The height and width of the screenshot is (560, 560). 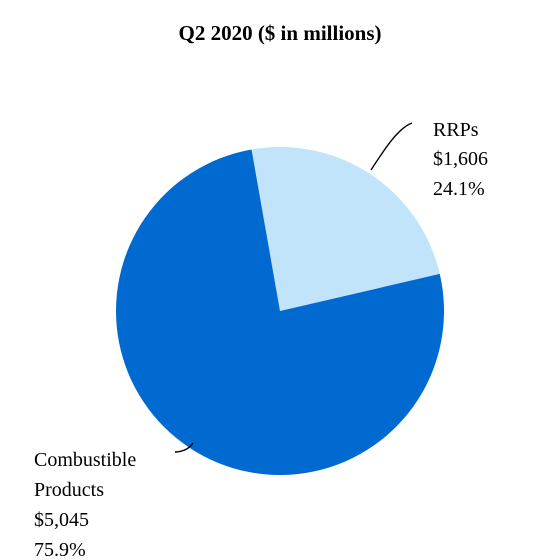 I want to click on combustible-name-line-2: Products, so click(x=69, y=490).